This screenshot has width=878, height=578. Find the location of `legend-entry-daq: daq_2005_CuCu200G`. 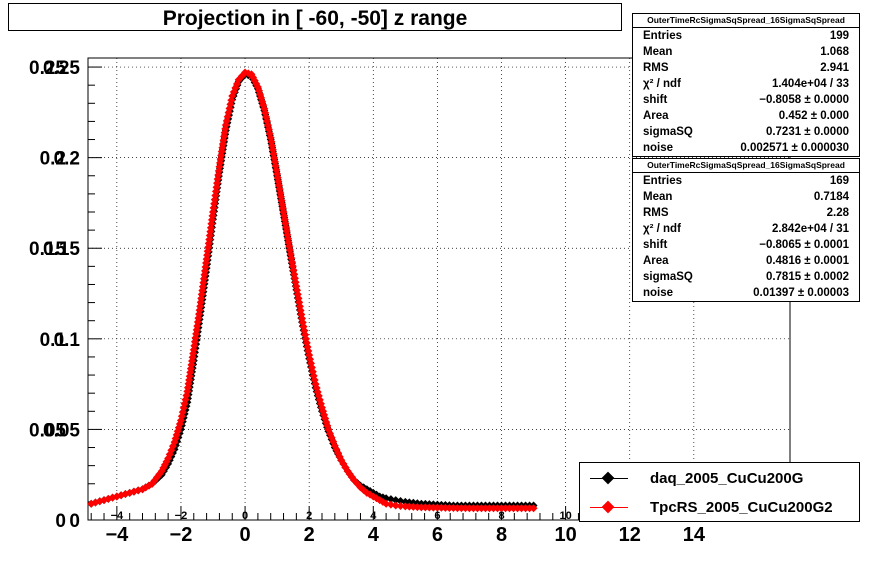

legend-entry-daq: daq_2005_CuCu200G is located at coordinates (719, 478).